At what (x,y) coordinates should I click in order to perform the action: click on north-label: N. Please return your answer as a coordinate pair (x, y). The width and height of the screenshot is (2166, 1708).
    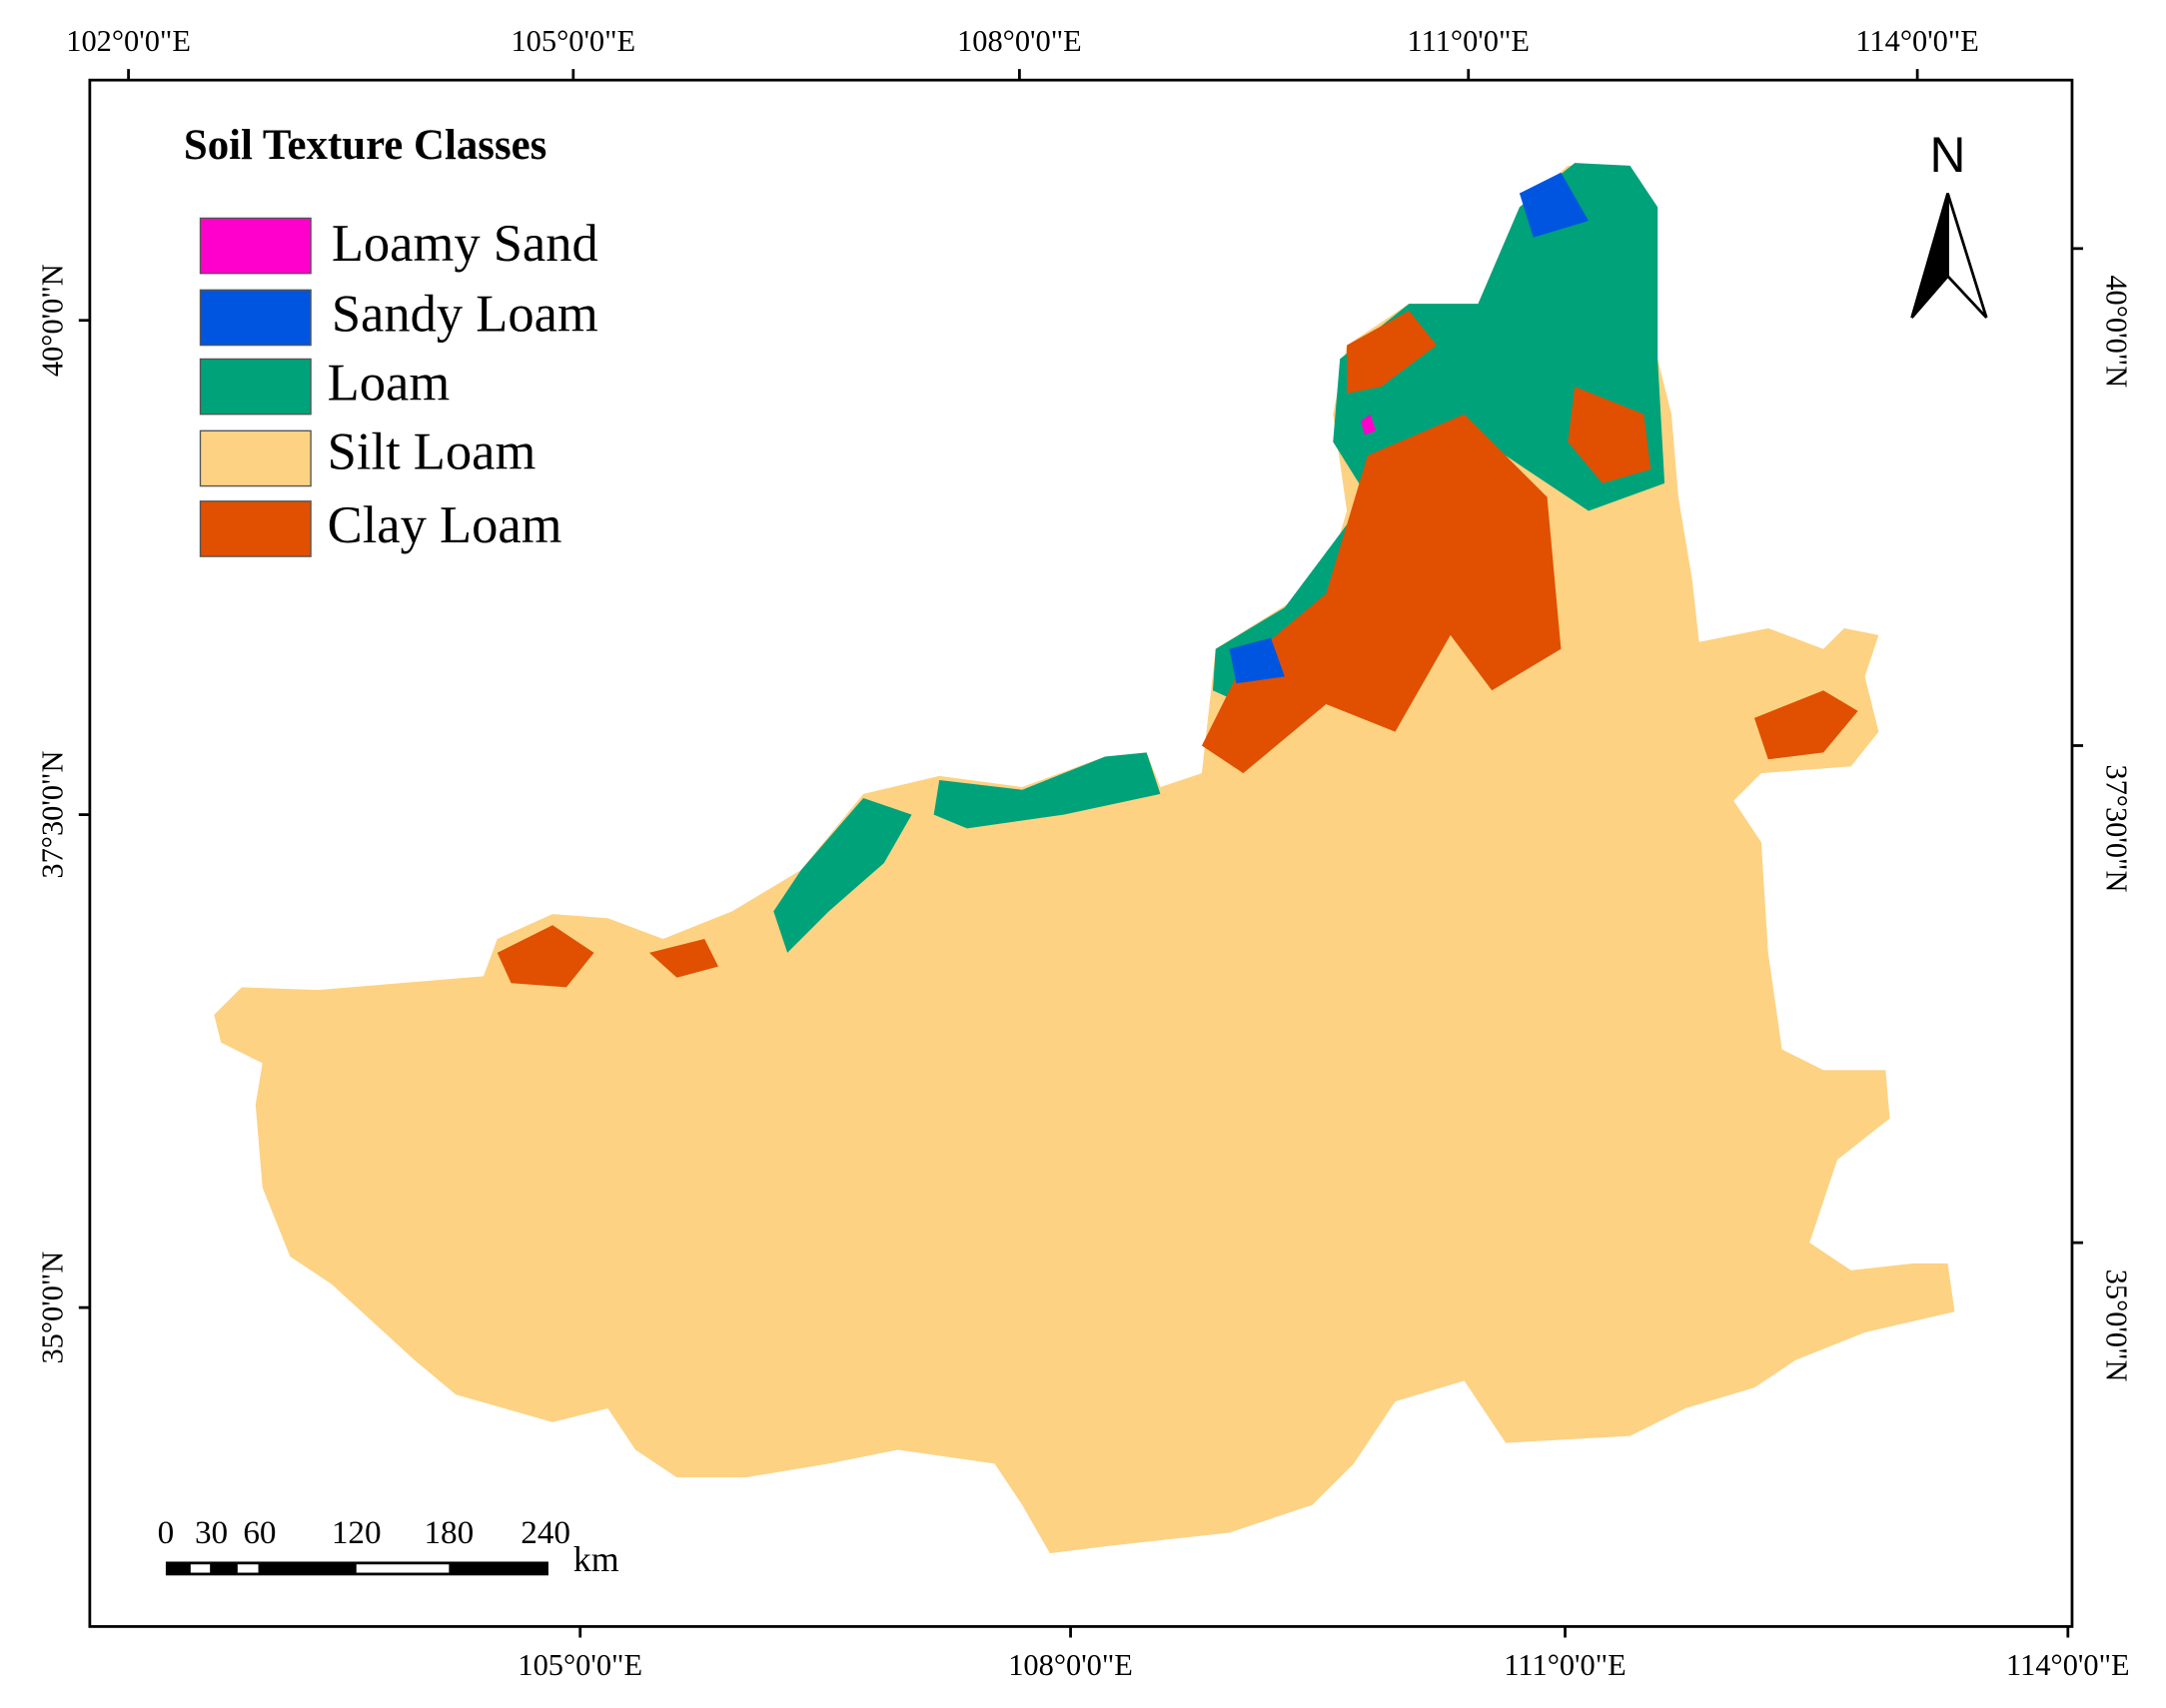
    Looking at the image, I should click on (1948, 155).